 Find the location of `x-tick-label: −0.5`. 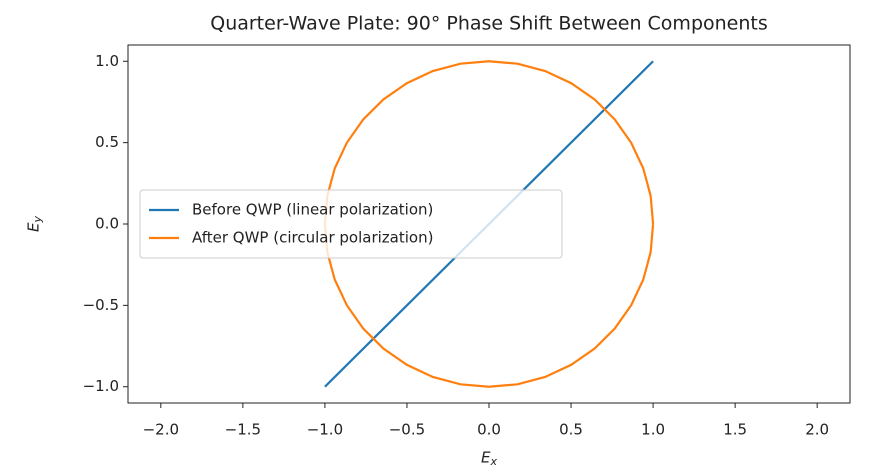

x-tick-label: −0.5 is located at coordinates (407, 430).